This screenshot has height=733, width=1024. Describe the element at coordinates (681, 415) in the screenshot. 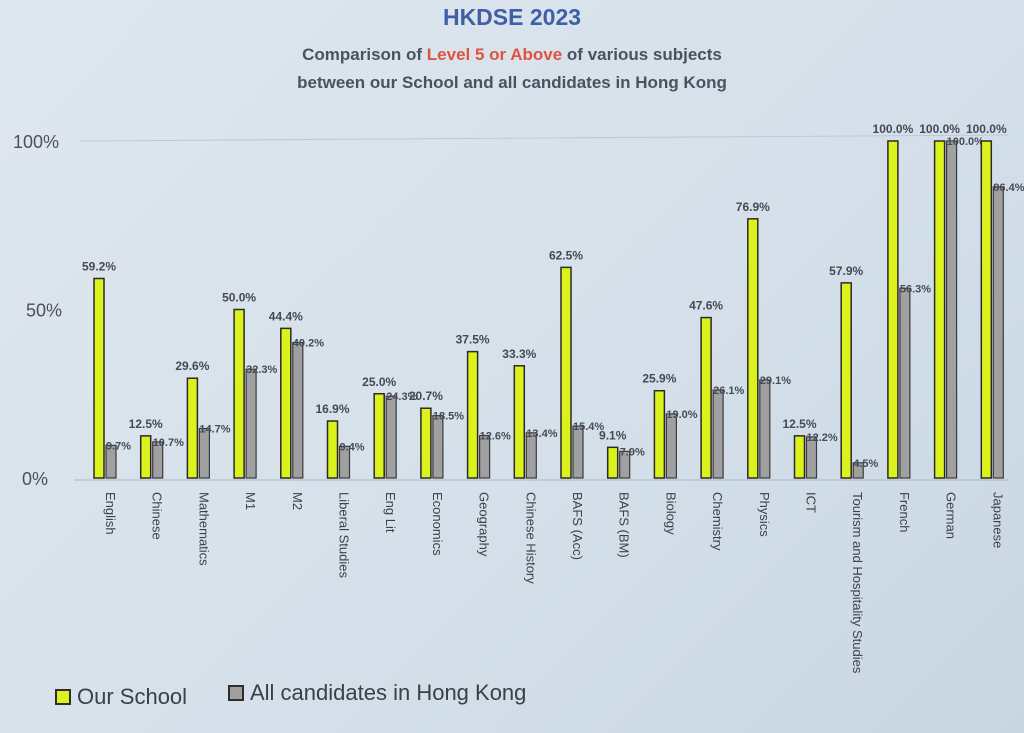

I see `data-label-hong-kong: 19.0%` at that location.